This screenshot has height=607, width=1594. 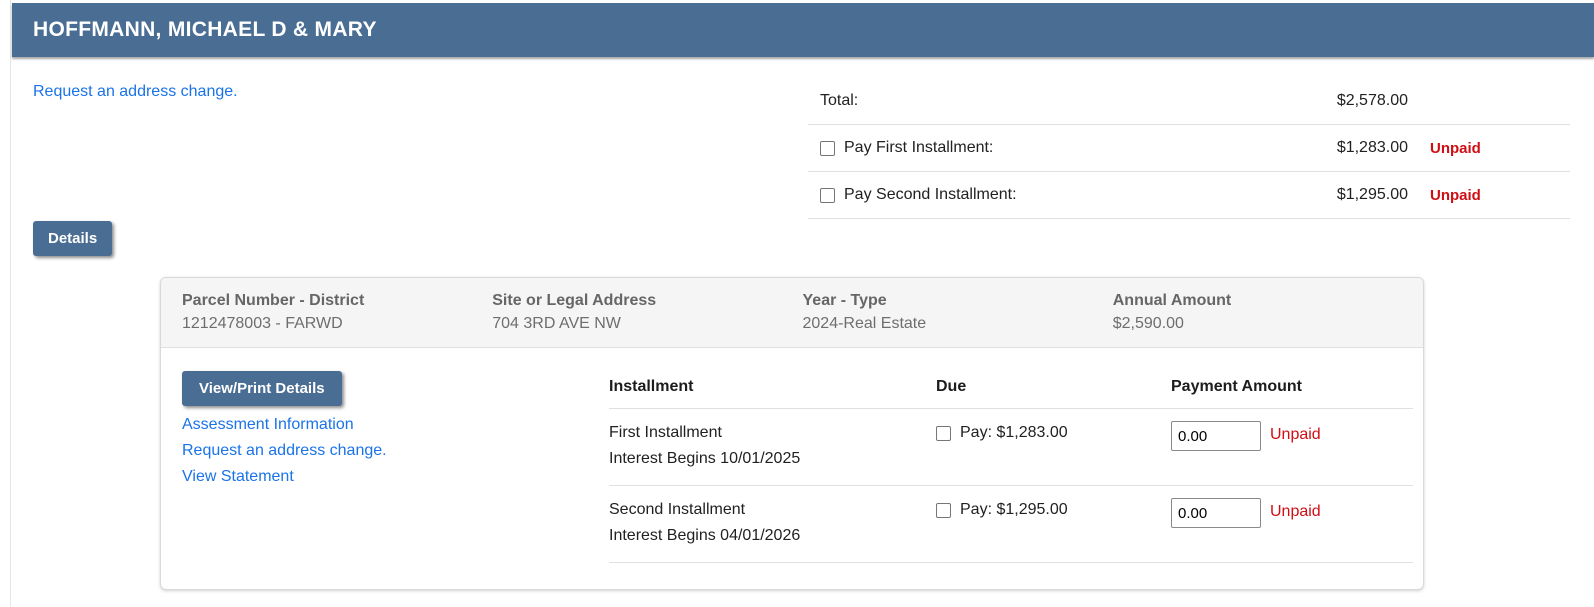 I want to click on summary-col-address: Site or Legal Address 704 3RD AVE NW, so click(x=647, y=312).